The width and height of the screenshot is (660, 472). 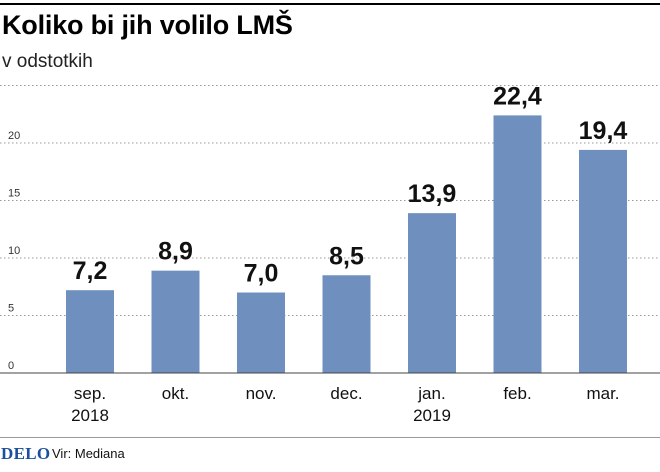 I want to click on x-tick-label: nov., so click(x=261, y=393).